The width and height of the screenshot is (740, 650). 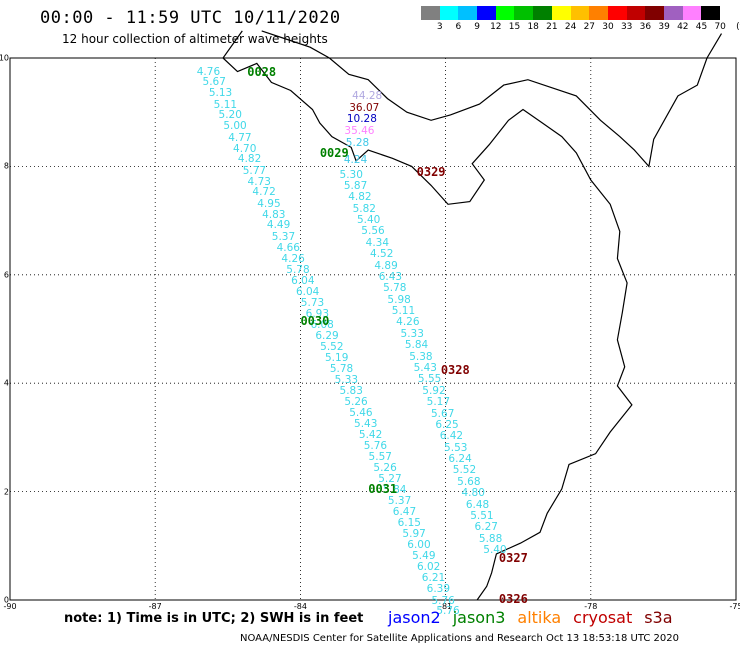 What do you see at coordinates (626, 27) in the screenshot?
I see `colorbar-tick-label: 33` at bounding box center [626, 27].